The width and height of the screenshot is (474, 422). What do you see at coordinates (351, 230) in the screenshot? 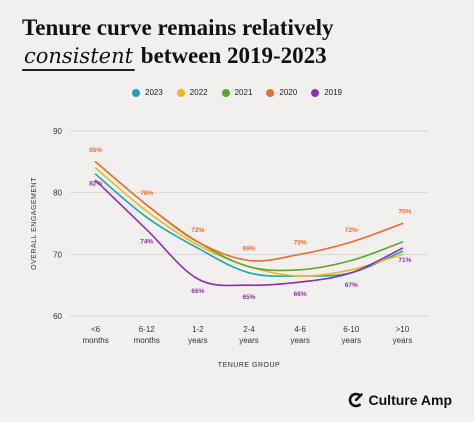
I see `data-label-2020-5: 72%` at bounding box center [351, 230].